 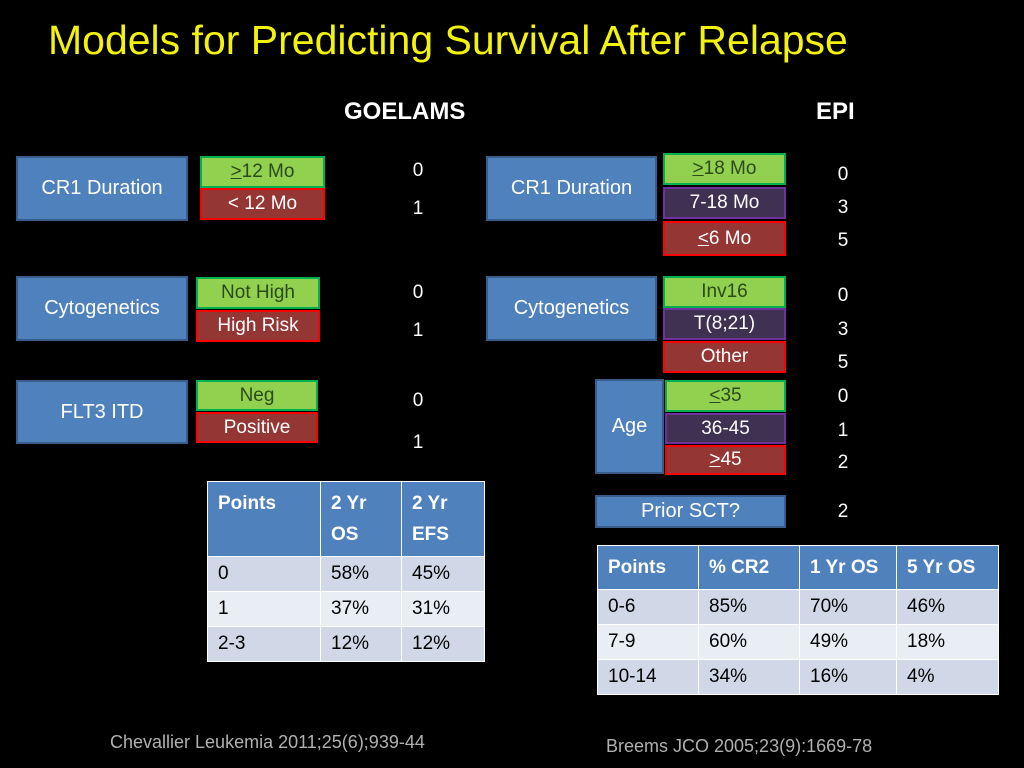 What do you see at coordinates (257, 427) in the screenshot?
I see `goelams-flt3-option-1: Positive` at bounding box center [257, 427].